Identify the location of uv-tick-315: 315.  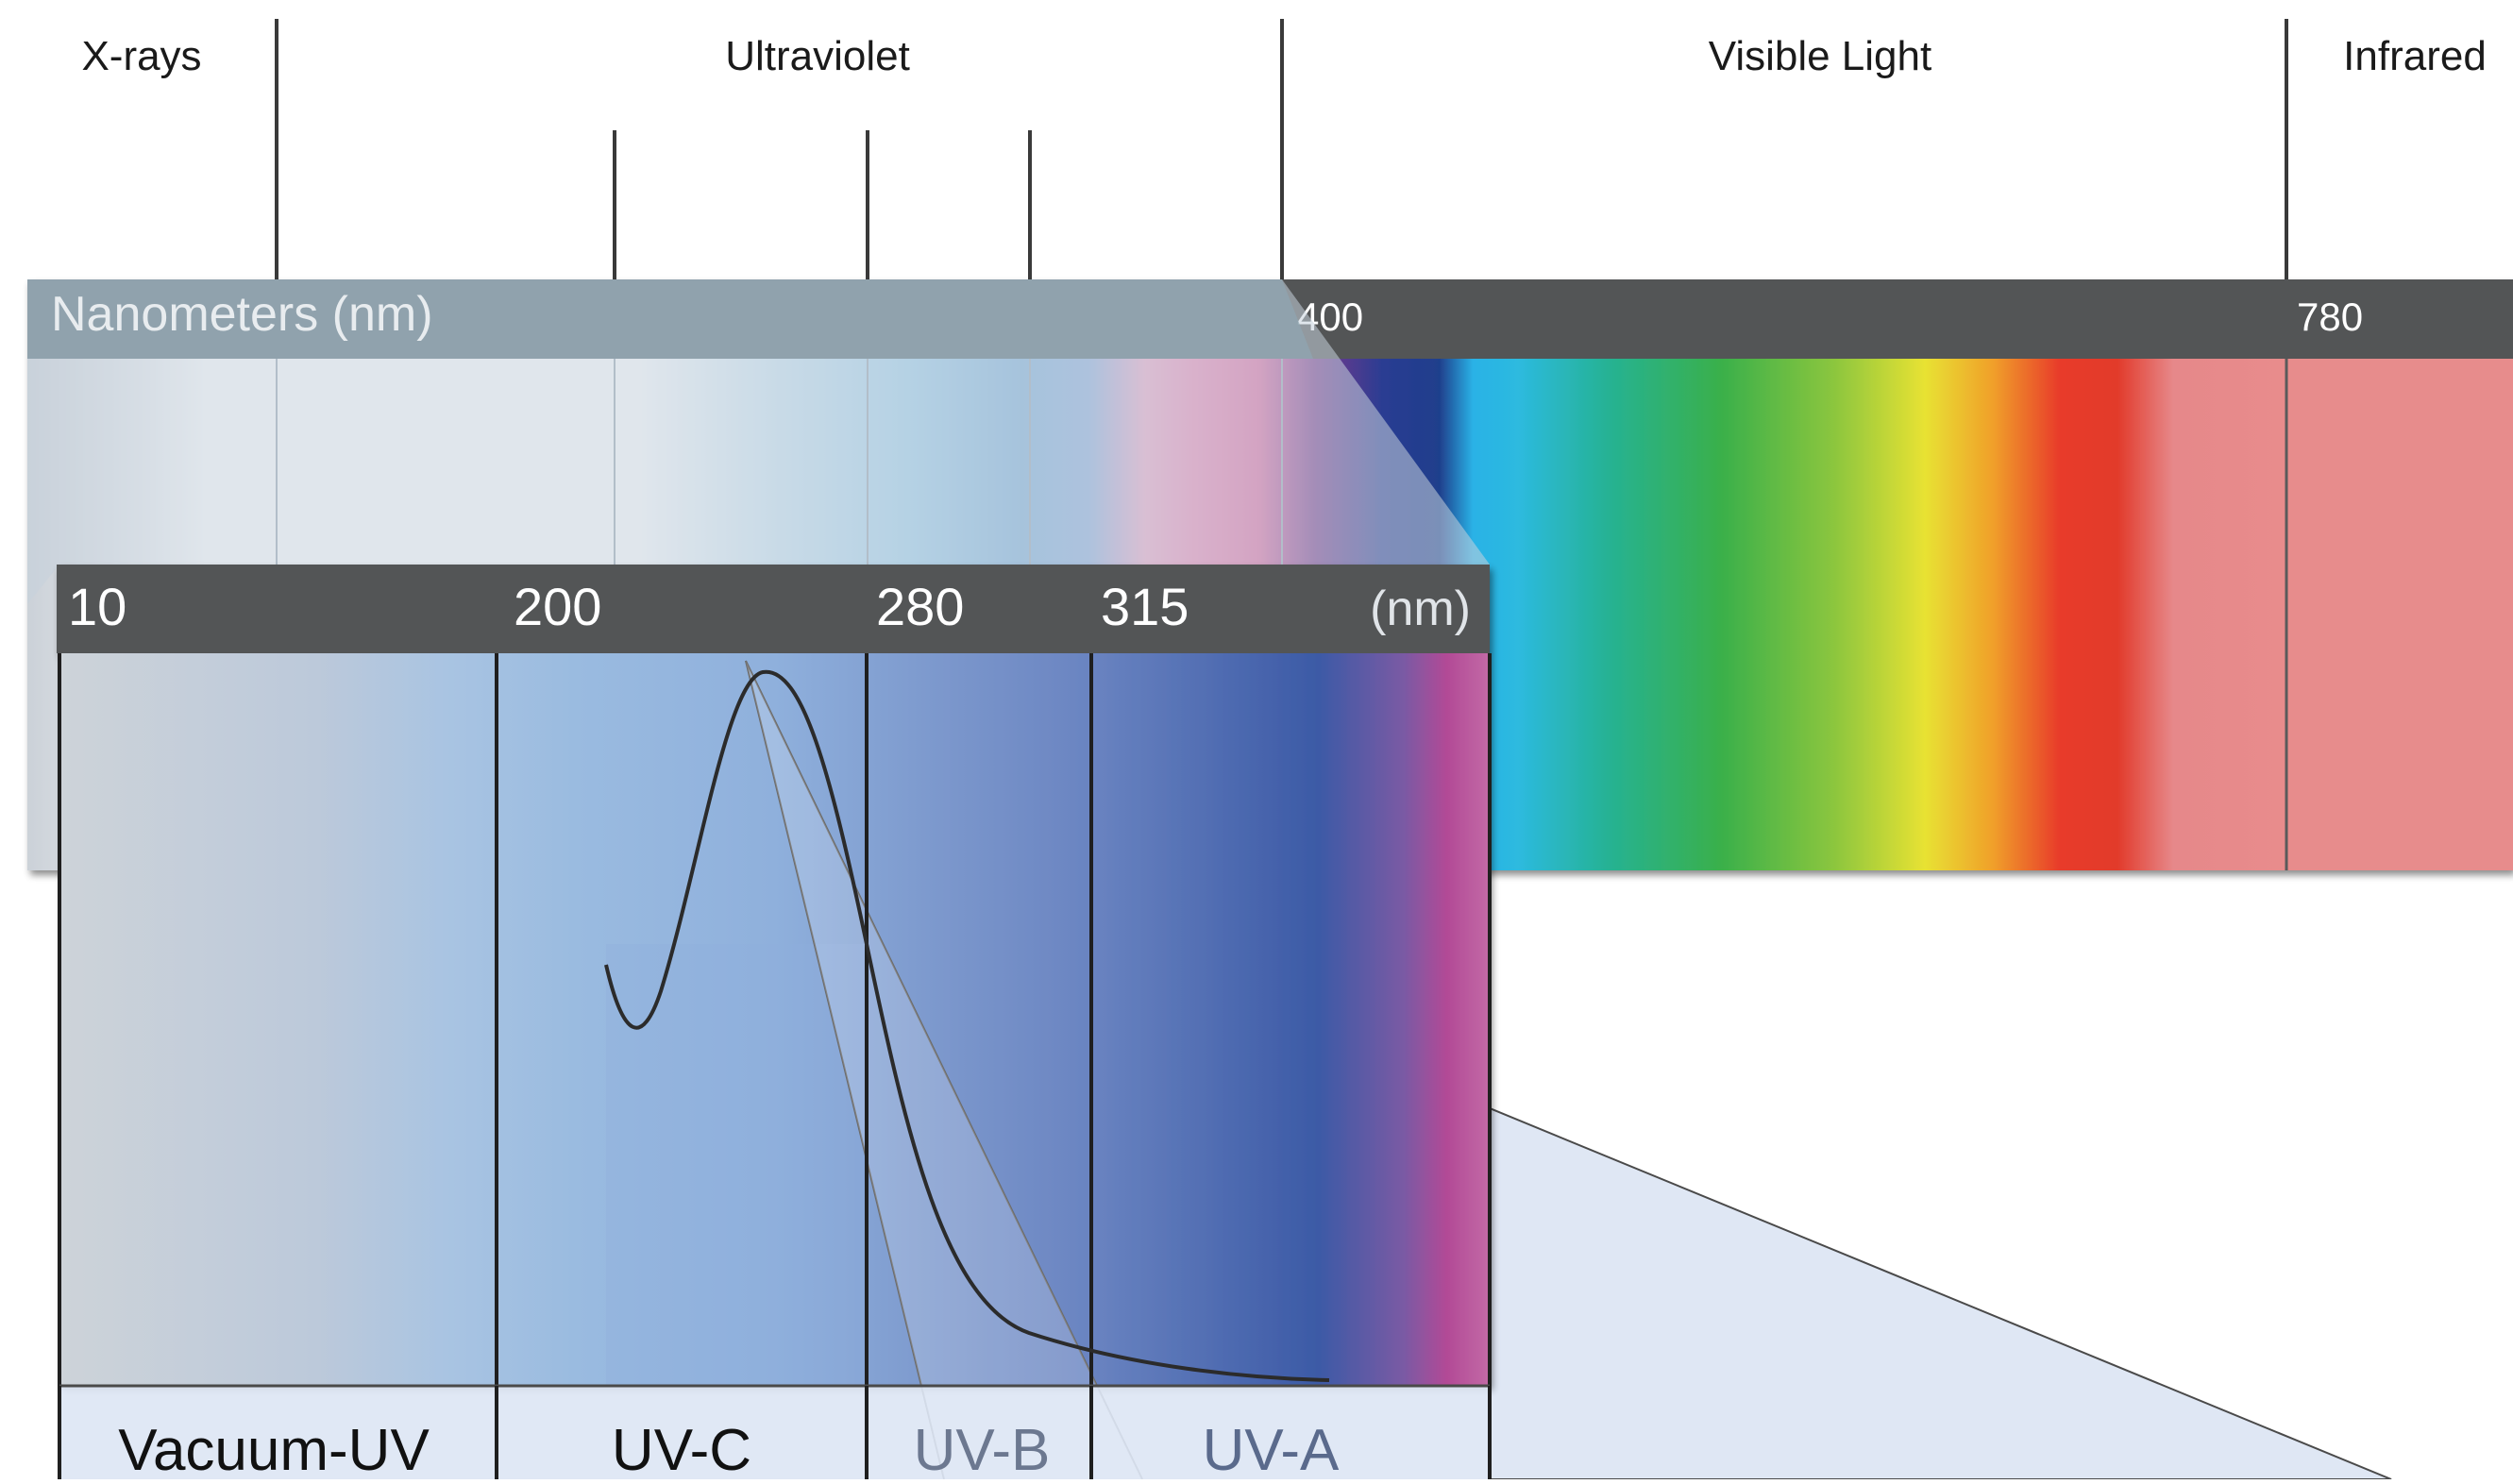
(1145, 606).